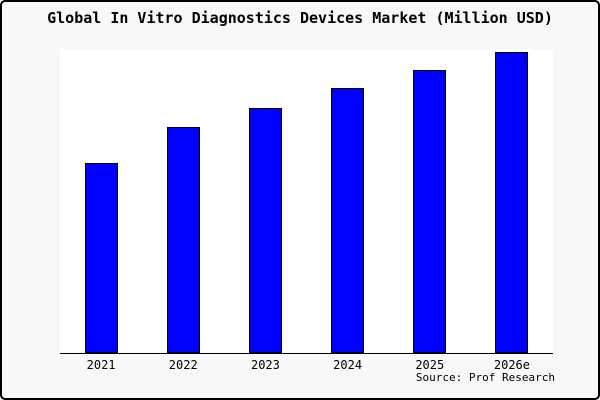 This screenshot has width=600, height=400. Describe the element at coordinates (348, 365) in the screenshot. I see `x-tick-label-2024: 2024` at that location.